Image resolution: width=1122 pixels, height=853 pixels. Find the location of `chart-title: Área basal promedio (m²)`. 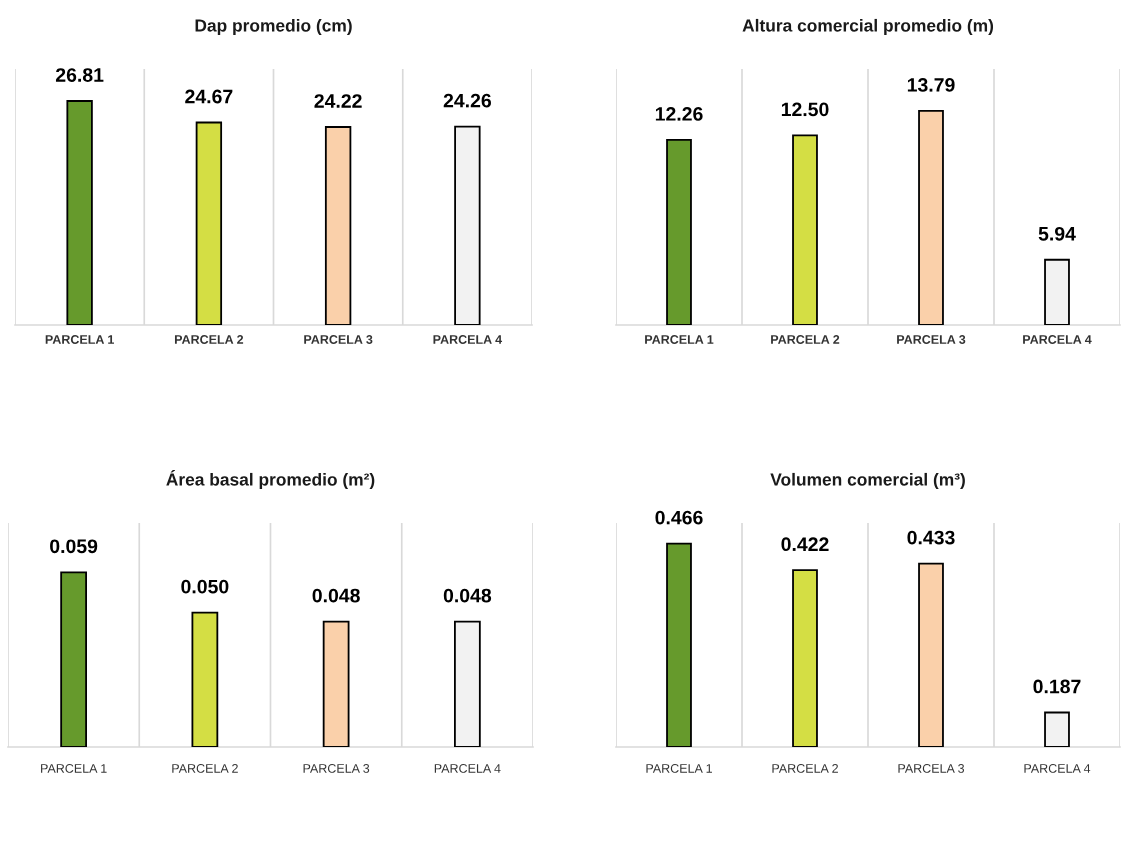

chart-title: Área basal promedio (m²) is located at coordinates (270, 480).